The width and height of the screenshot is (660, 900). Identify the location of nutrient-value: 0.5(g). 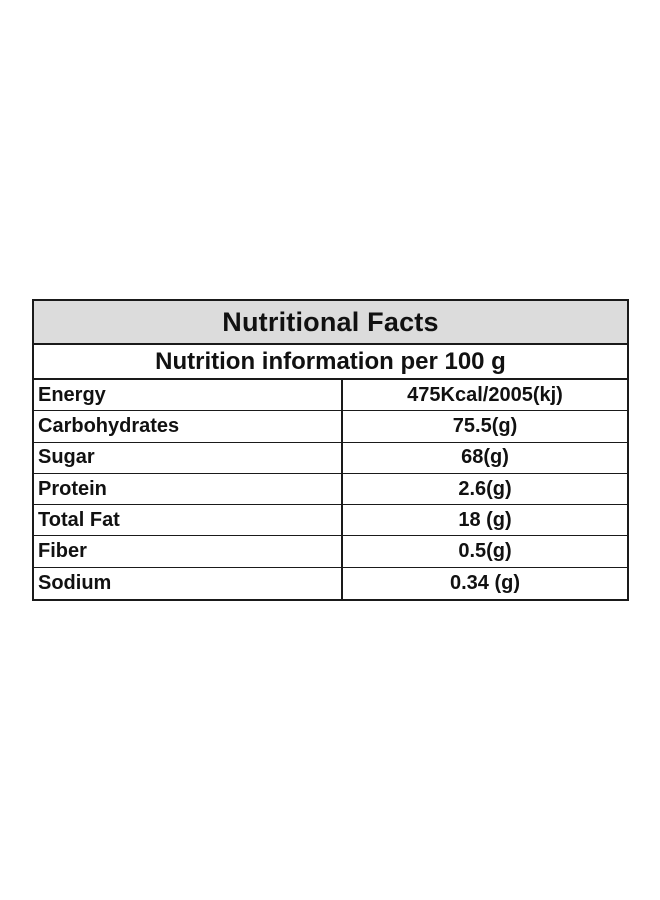
(485, 551).